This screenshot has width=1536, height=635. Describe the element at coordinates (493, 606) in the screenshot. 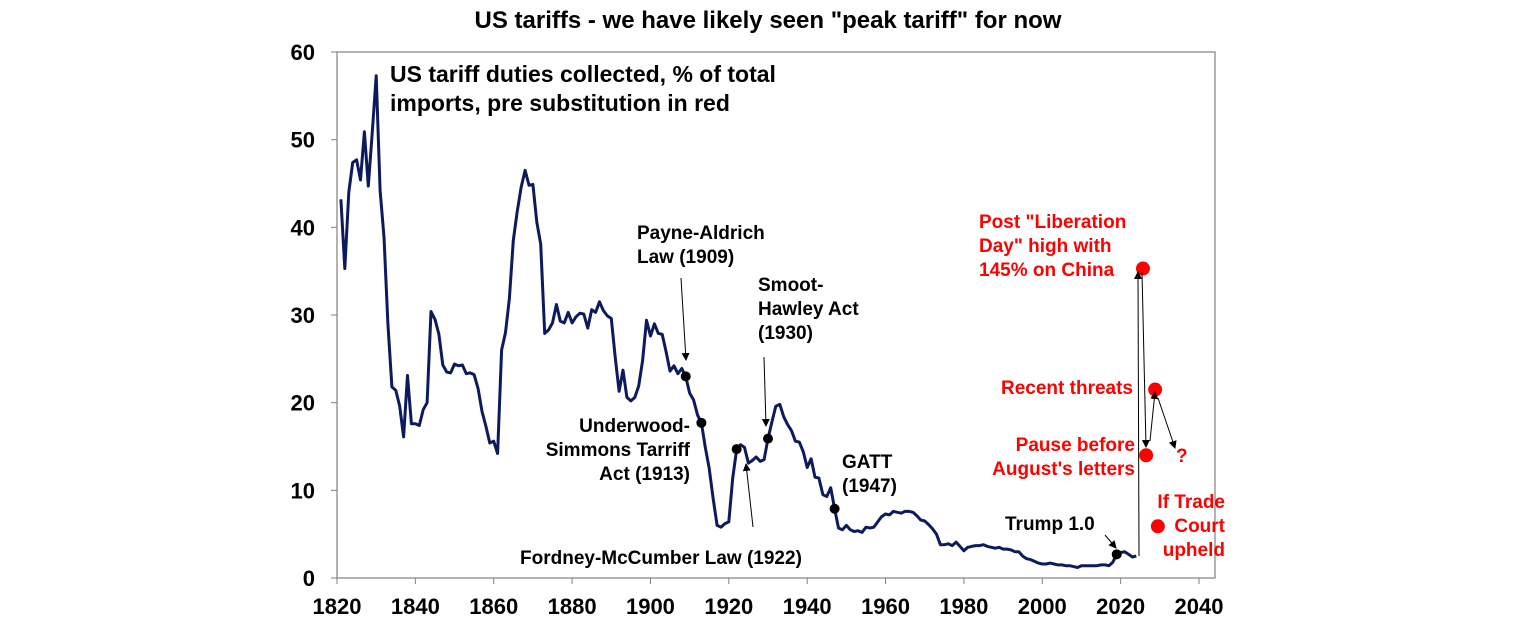

I see `x-tick-label: 1860` at that location.